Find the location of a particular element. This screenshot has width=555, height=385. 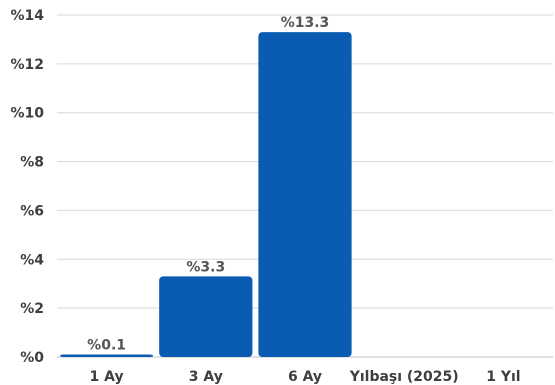

y-tick-label: %12 is located at coordinates (27, 65).